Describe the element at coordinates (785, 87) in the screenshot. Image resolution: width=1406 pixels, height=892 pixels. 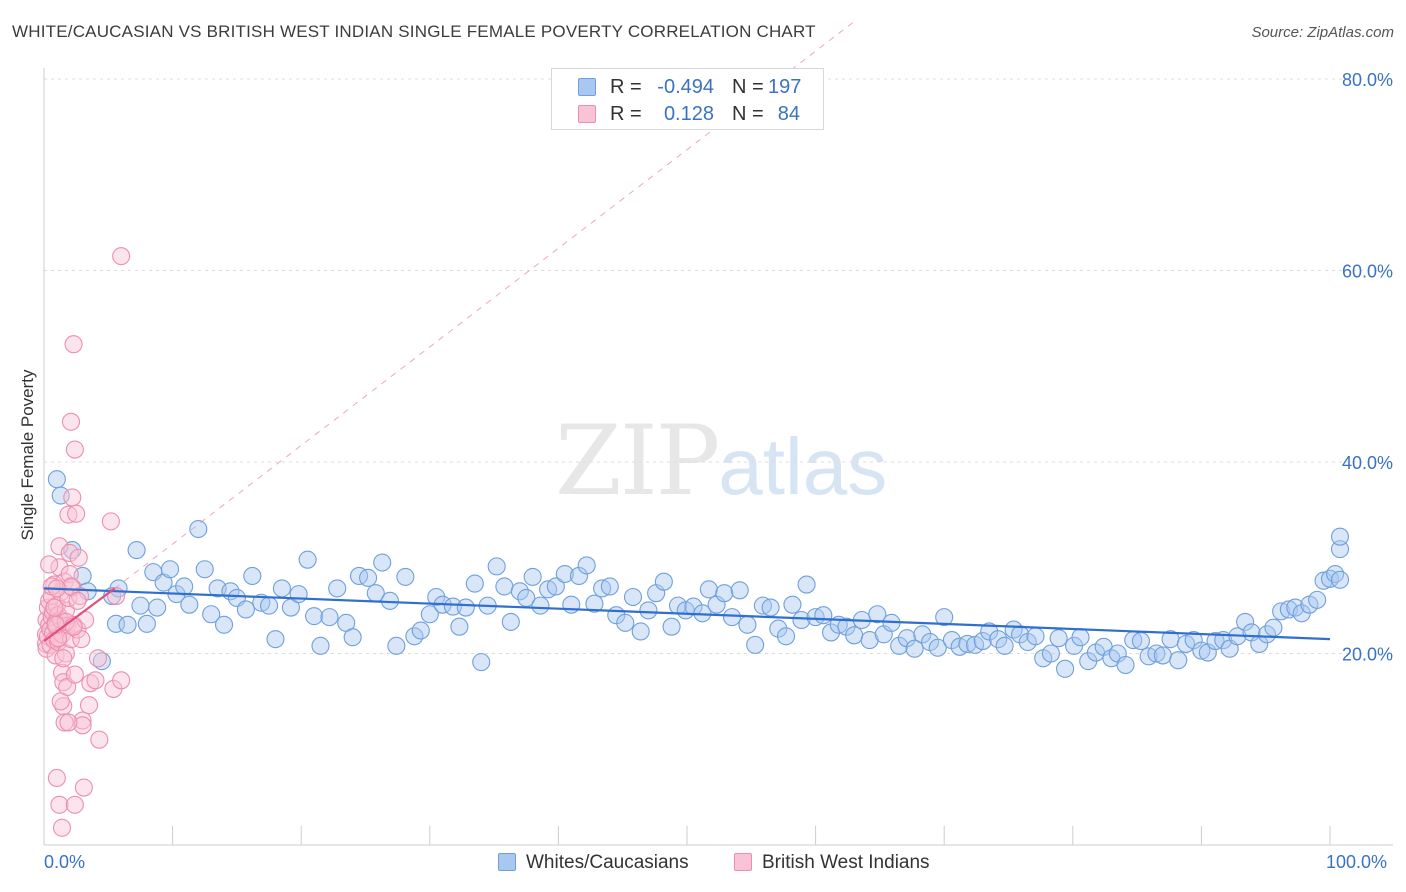
I see `n-value: 197` at that location.